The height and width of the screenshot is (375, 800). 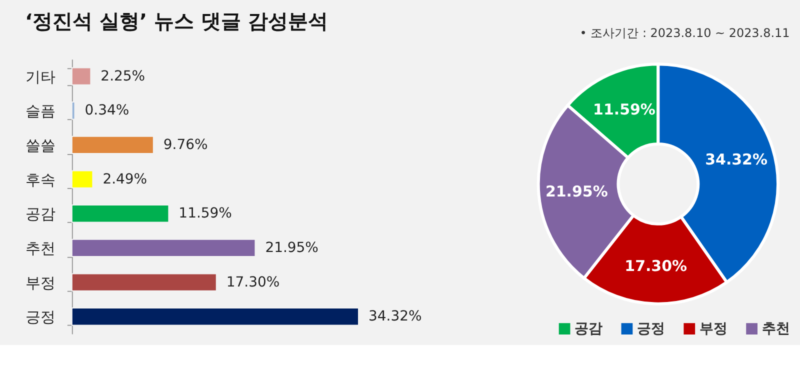 What do you see at coordinates (40, 214) in the screenshot?
I see `y-tick-label: 공감` at bounding box center [40, 214].